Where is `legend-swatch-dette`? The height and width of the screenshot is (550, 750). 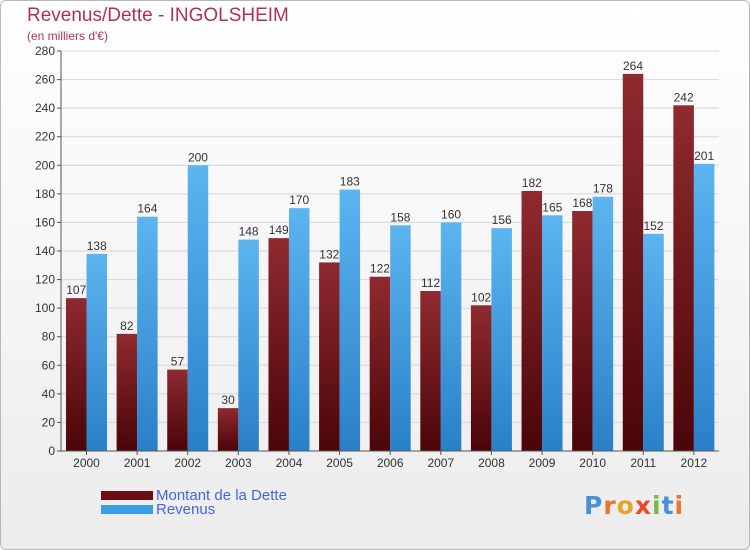
legend-swatch-dette is located at coordinates (127, 495).